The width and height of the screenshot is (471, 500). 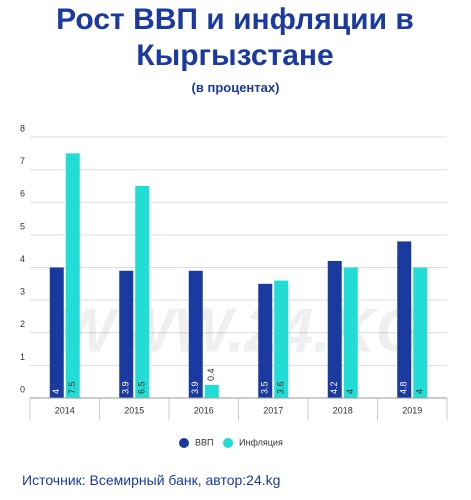 I want to click on value-label: 4.8, so click(x=404, y=387).